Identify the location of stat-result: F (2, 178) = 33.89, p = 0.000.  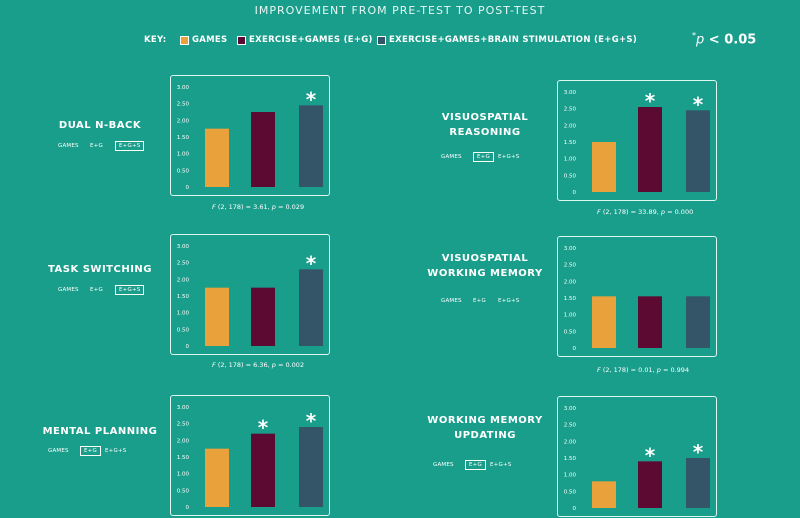
(645, 212).